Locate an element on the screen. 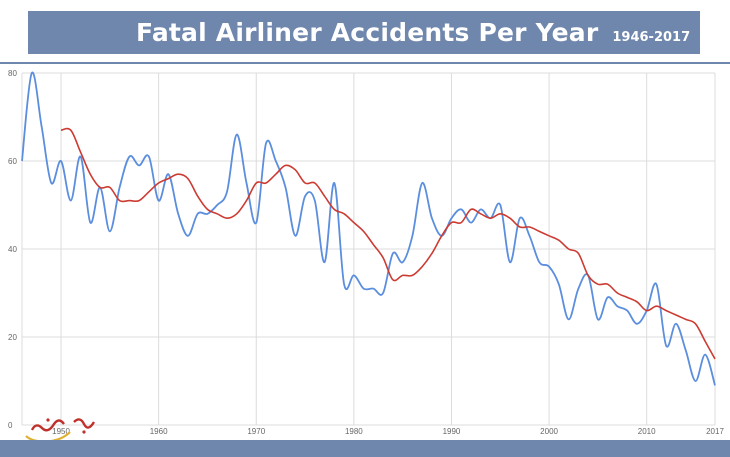 This screenshot has height=457, width=730. chart-subtitle: 1946-2017 is located at coordinates (651, 37).